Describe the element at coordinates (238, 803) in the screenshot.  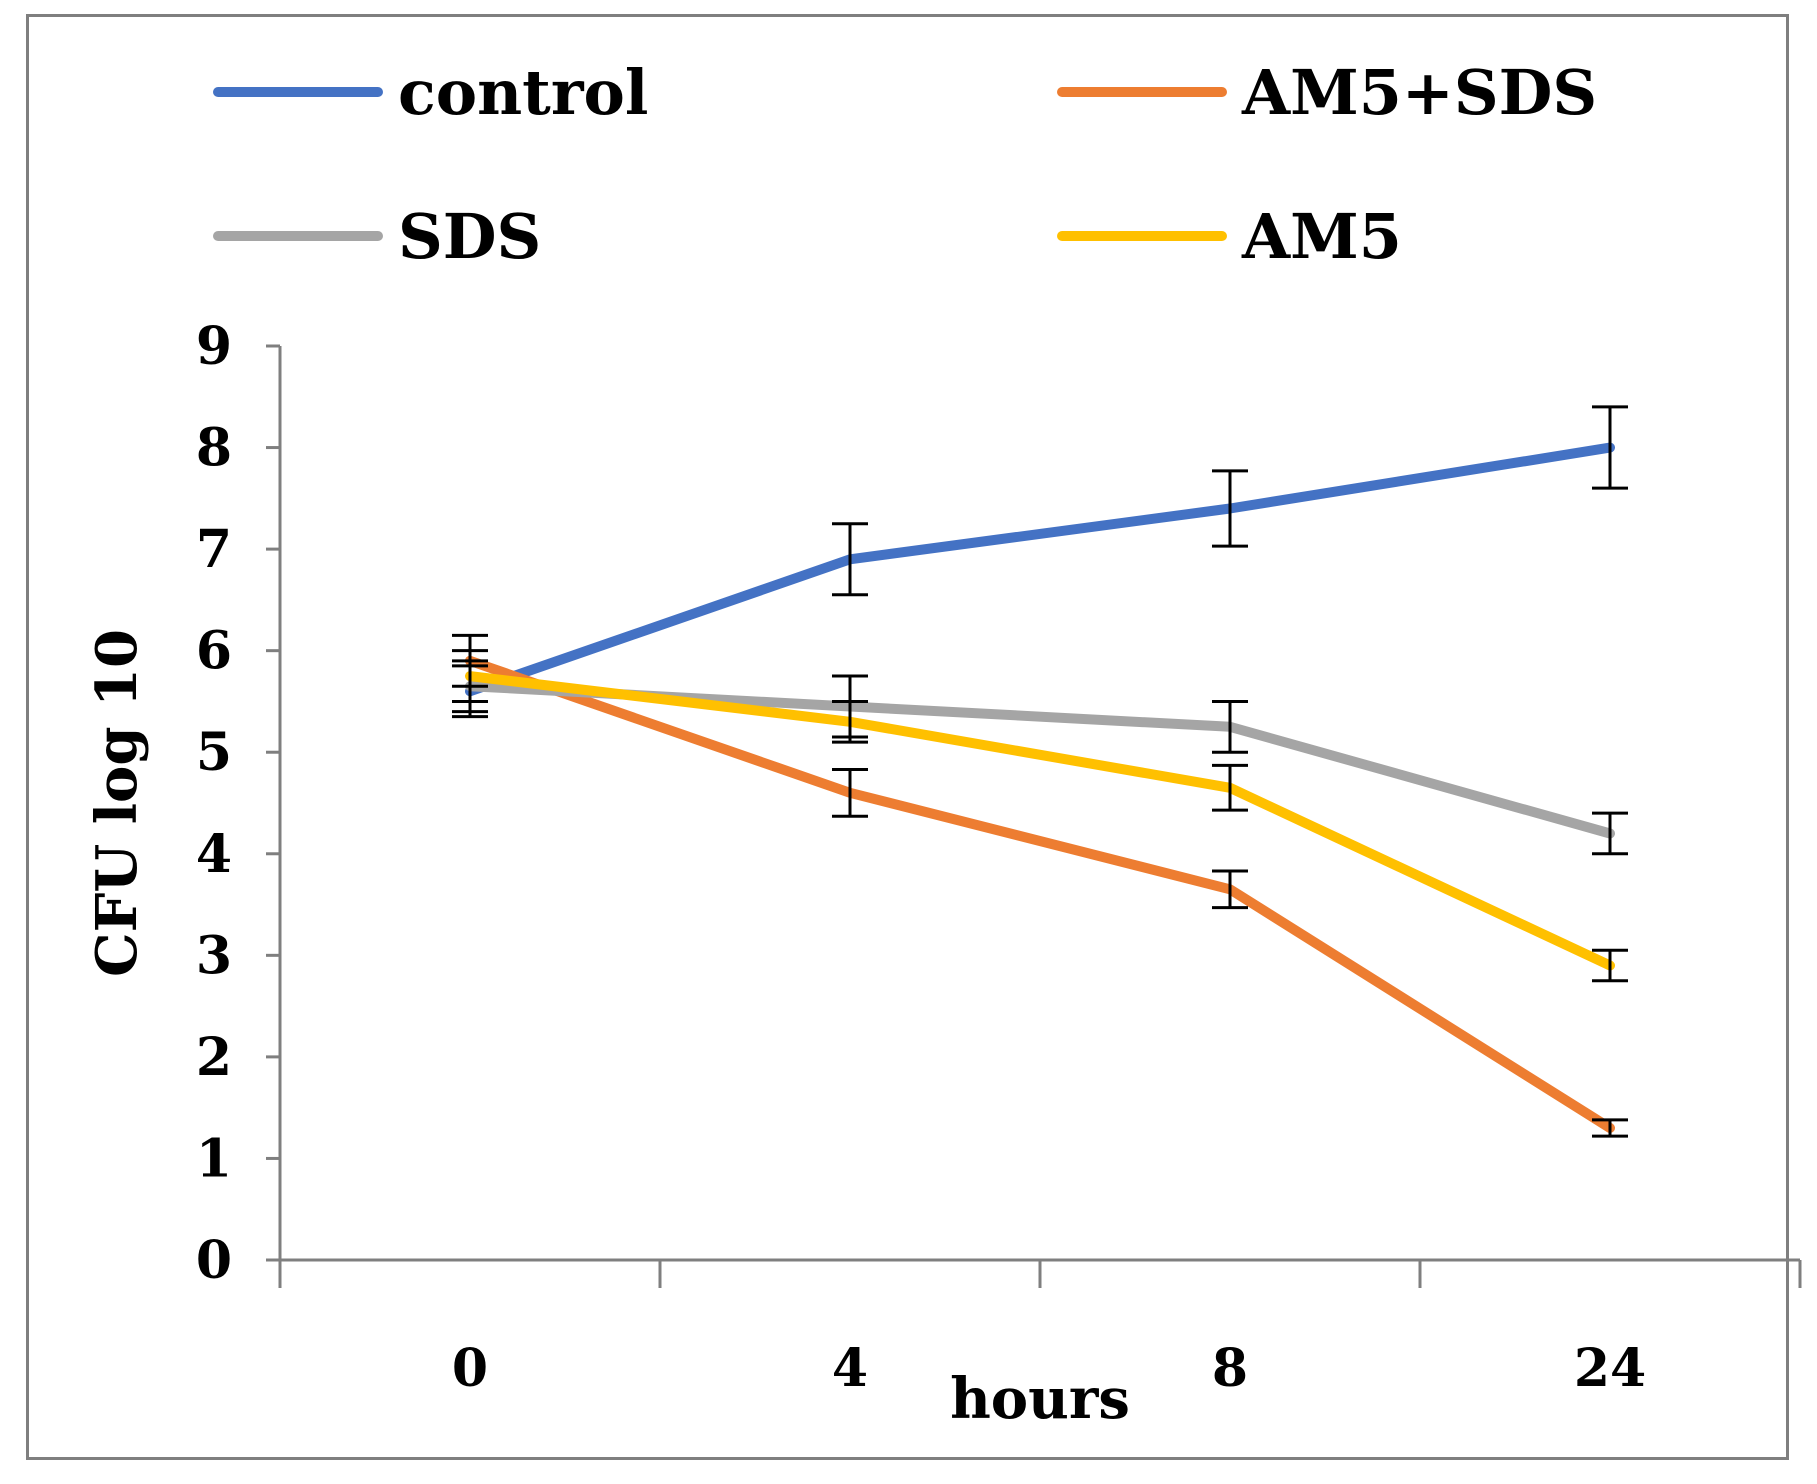
I see `y-ticks: 0 1 2 3 4 5 6 7 8 9` at that location.